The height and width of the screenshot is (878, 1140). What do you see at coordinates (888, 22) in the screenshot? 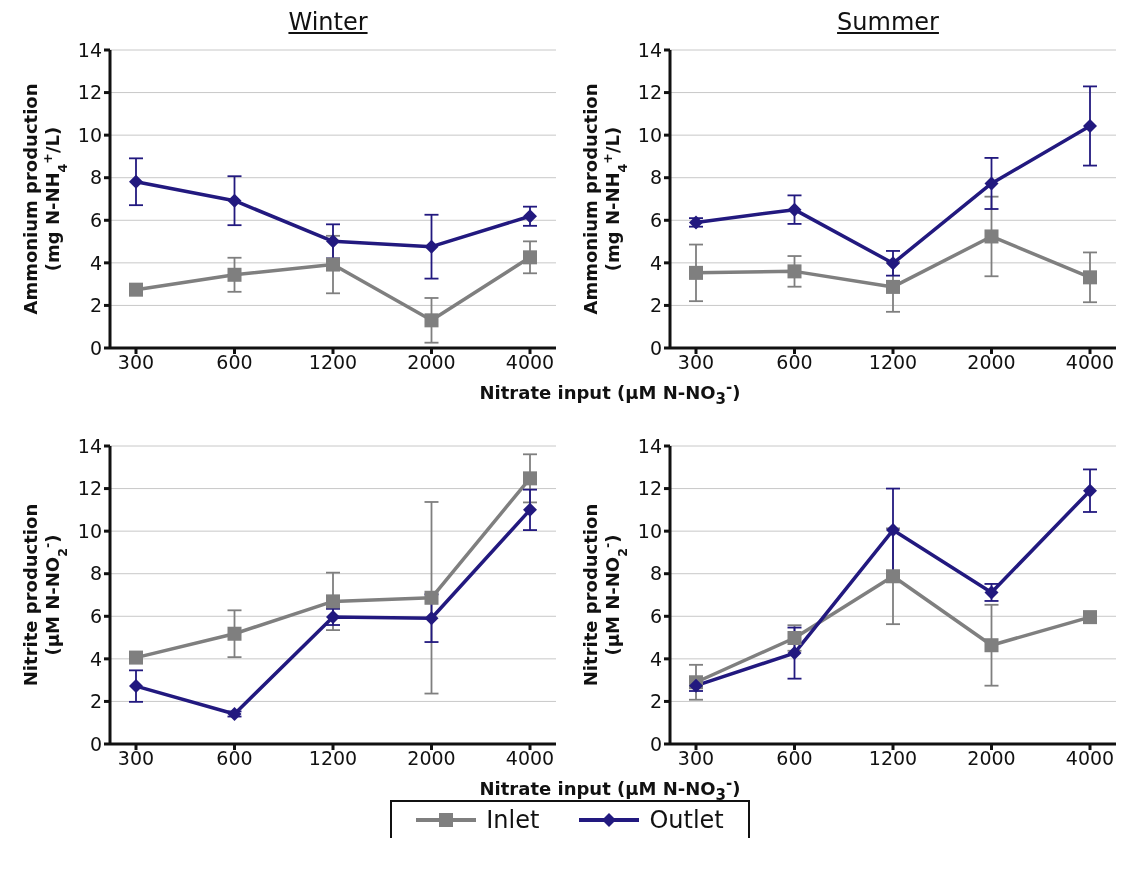
I see `chart-title: Summer` at bounding box center [888, 22].